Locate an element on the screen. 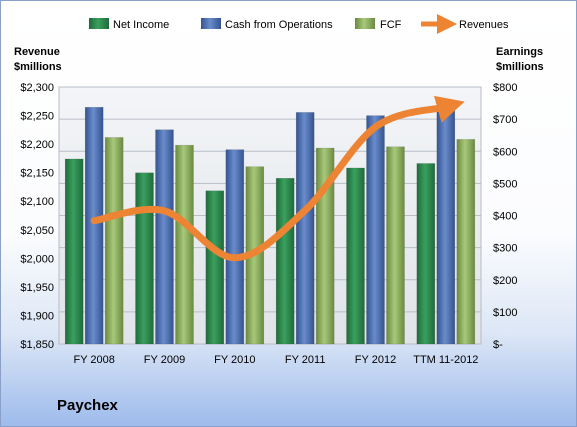  legend-item-revenues: Revenues is located at coordinates (465, 24).